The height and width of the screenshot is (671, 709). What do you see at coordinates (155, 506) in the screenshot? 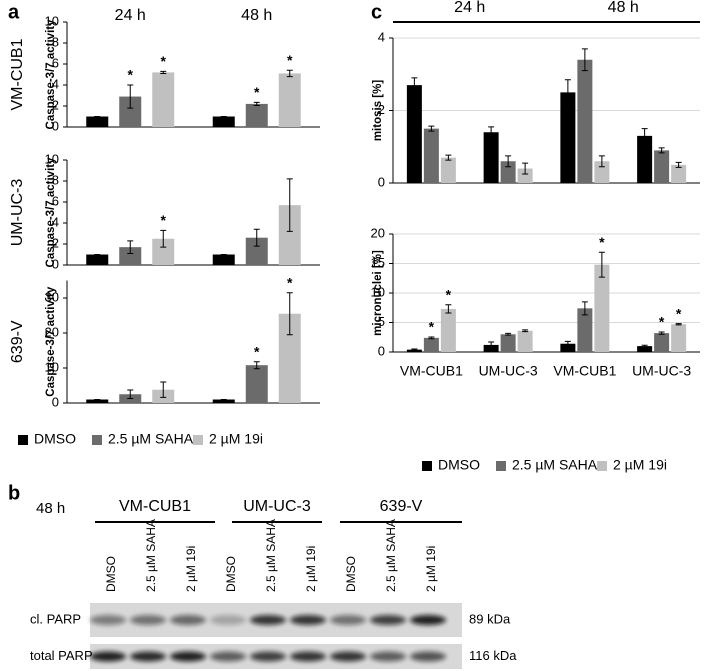
I see `cell-line-label: VM-CUB1` at bounding box center [155, 506].